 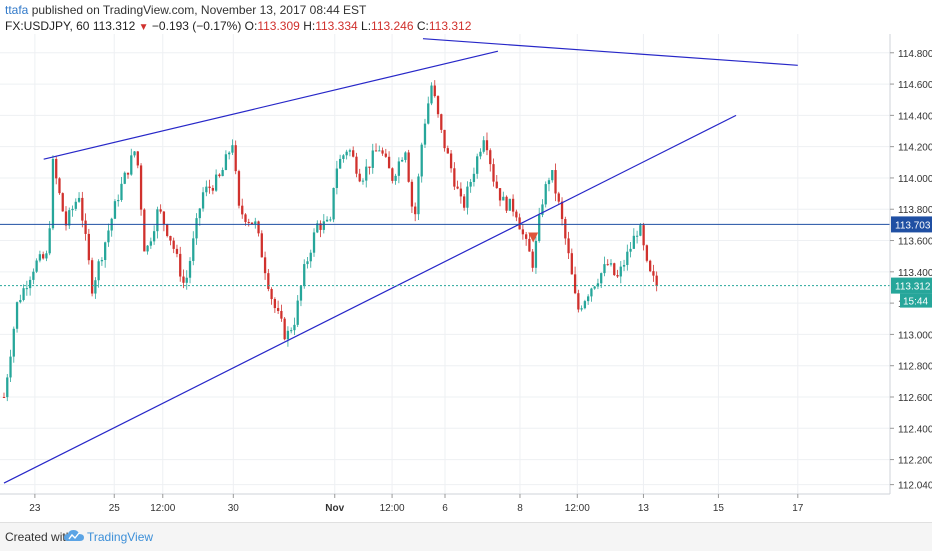 What do you see at coordinates (120, 537) in the screenshot?
I see `tradingview-brand: TradingView` at bounding box center [120, 537].